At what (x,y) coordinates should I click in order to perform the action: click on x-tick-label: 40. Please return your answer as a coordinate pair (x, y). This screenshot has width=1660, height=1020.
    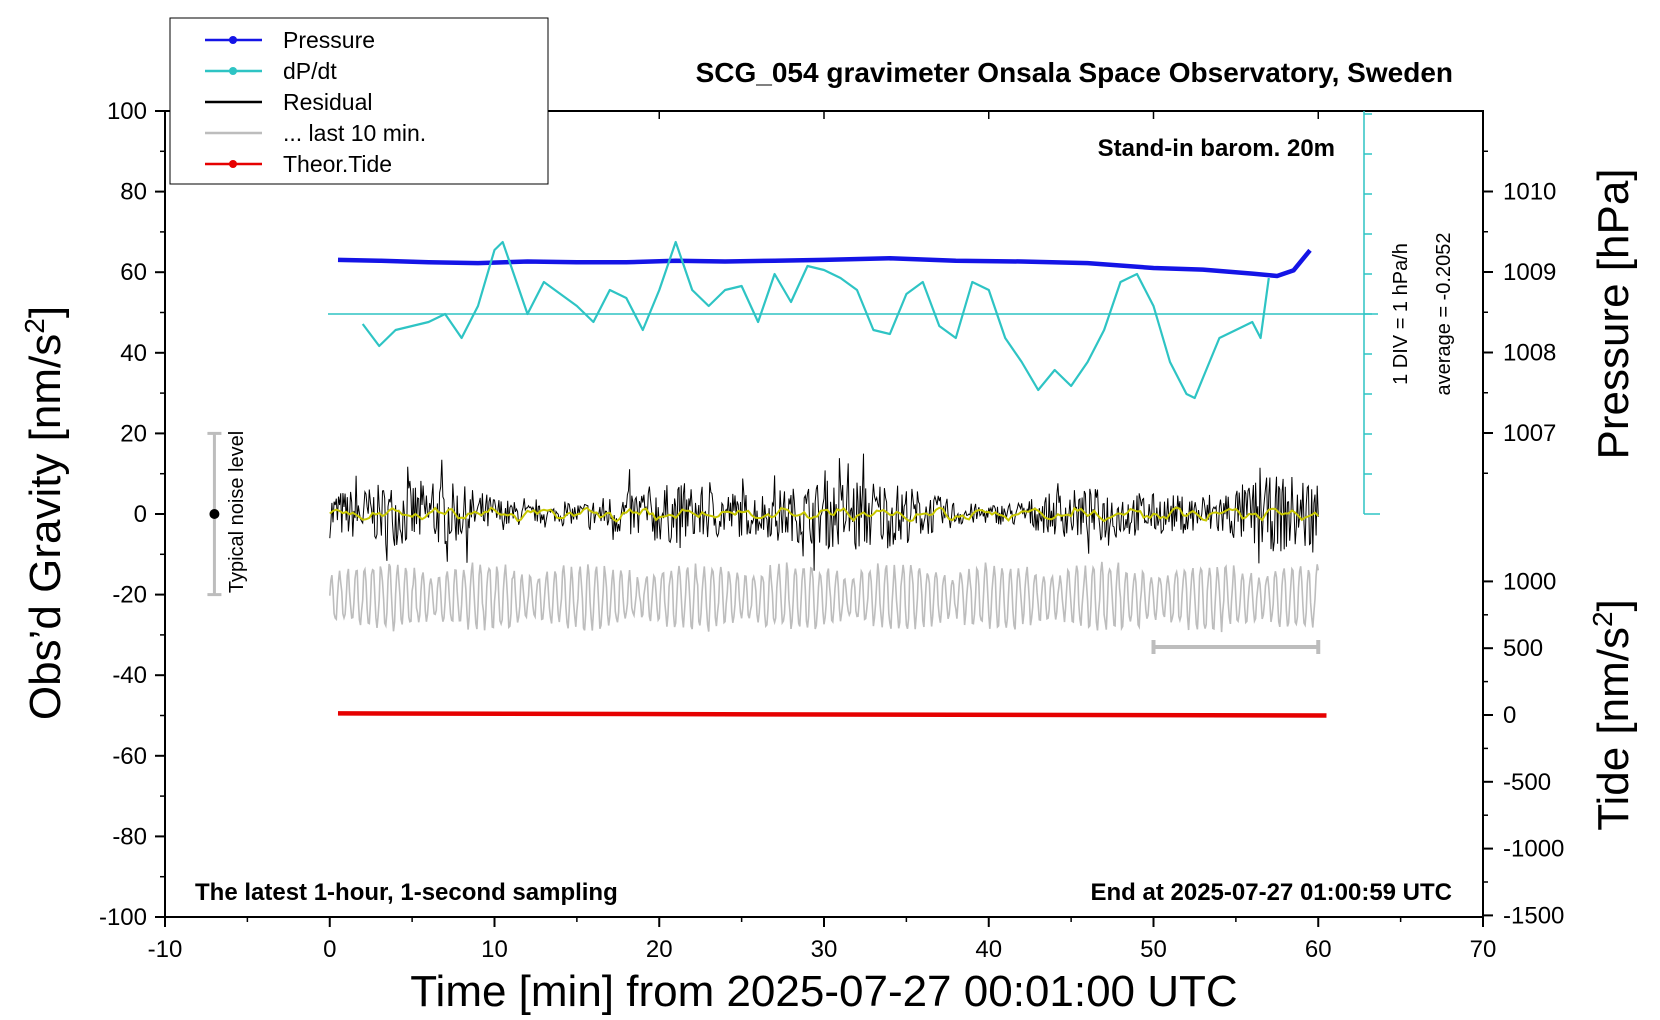
    Looking at the image, I should click on (988, 949).